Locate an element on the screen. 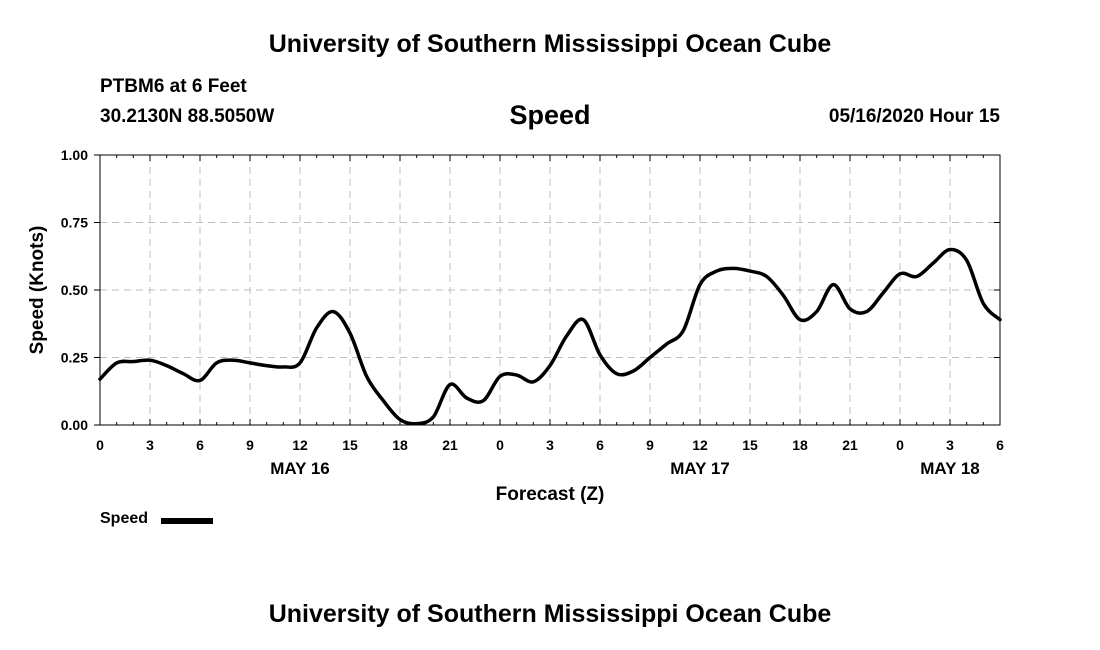 Image resolution: width=1100 pixels, height=650 pixels. date-label: MAY 16 is located at coordinates (300, 468).